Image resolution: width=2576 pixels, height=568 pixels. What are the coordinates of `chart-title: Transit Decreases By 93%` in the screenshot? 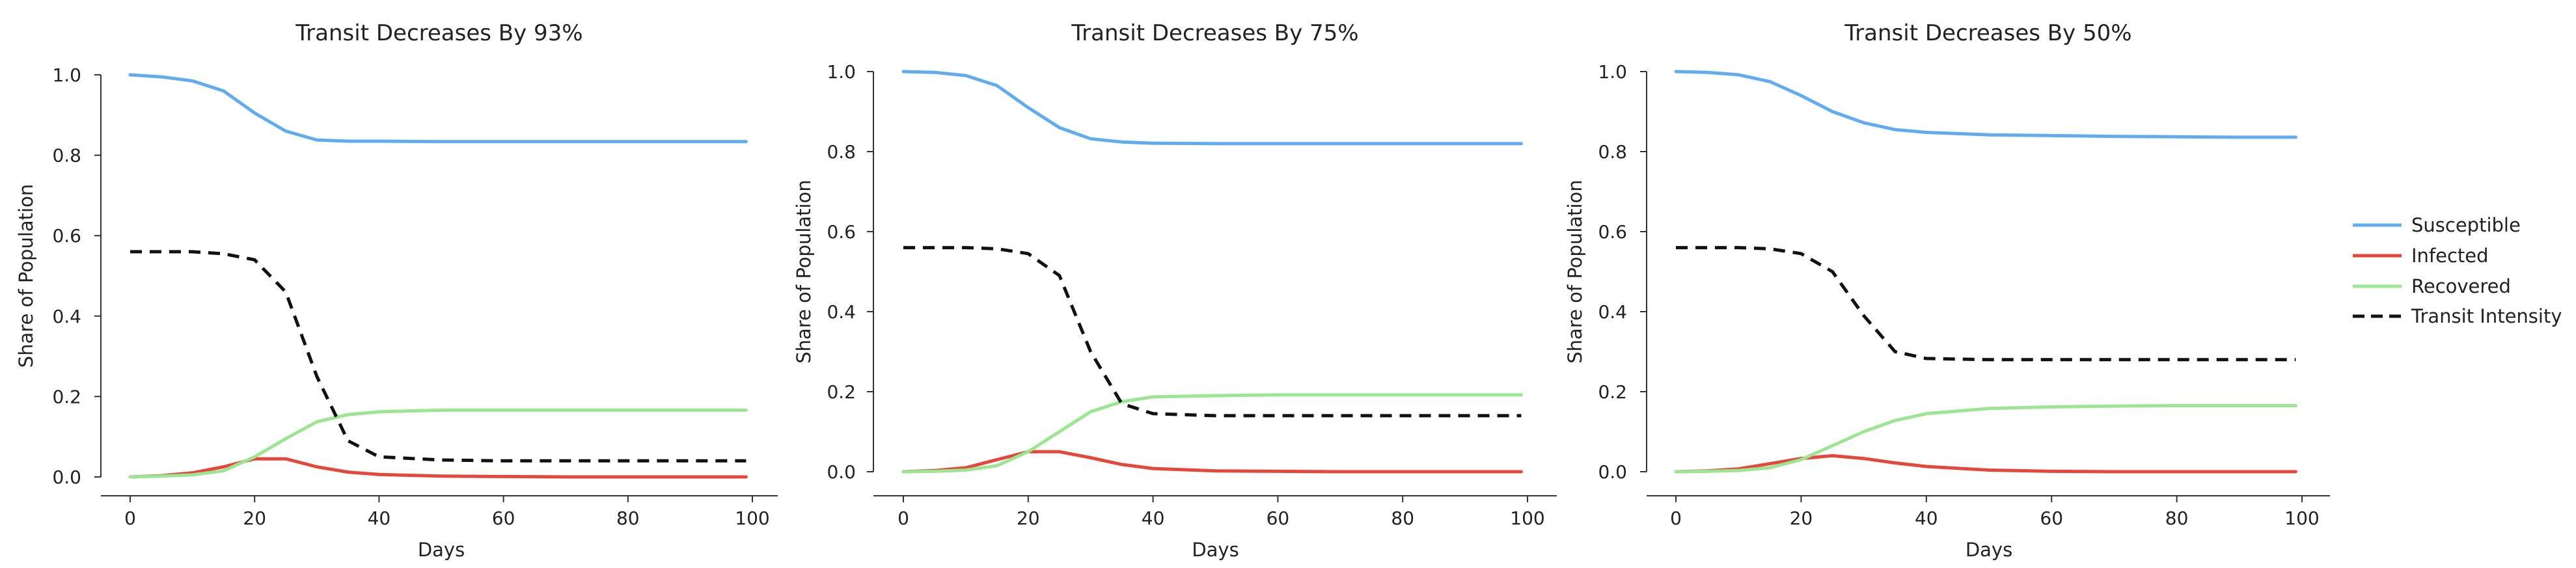 It's located at (439, 33).